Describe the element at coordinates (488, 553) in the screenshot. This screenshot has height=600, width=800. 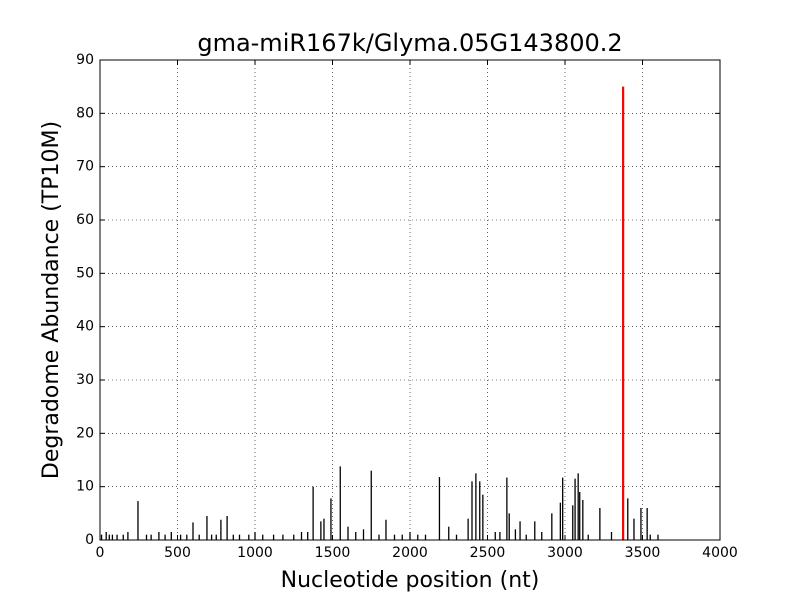
I see `x-tick-label: 2500` at that location.